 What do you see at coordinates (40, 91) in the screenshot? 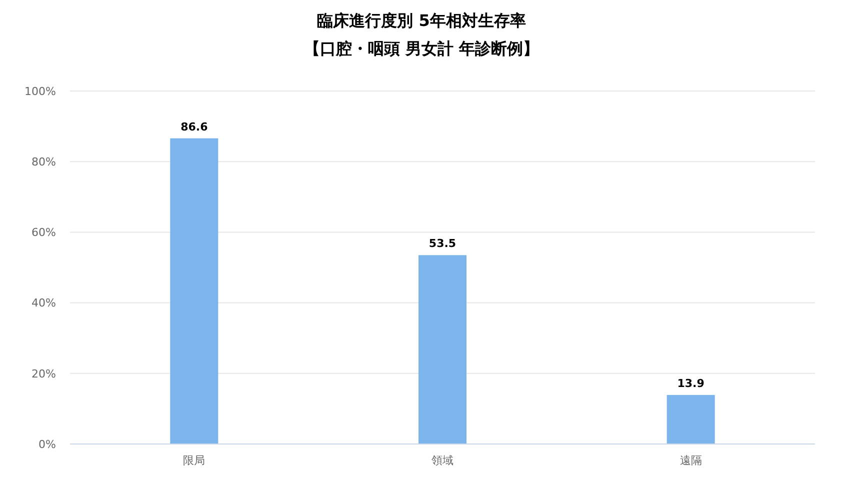
I see `y-tick-label: 100%` at bounding box center [40, 91].